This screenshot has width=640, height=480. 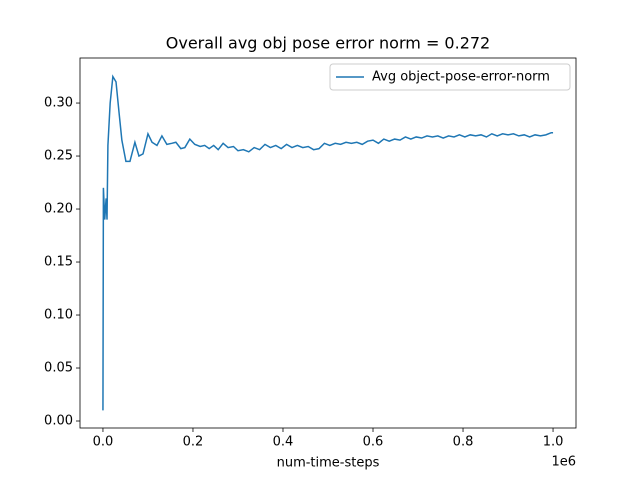 I want to click on y-tick-label: 0.25, so click(x=58, y=156).